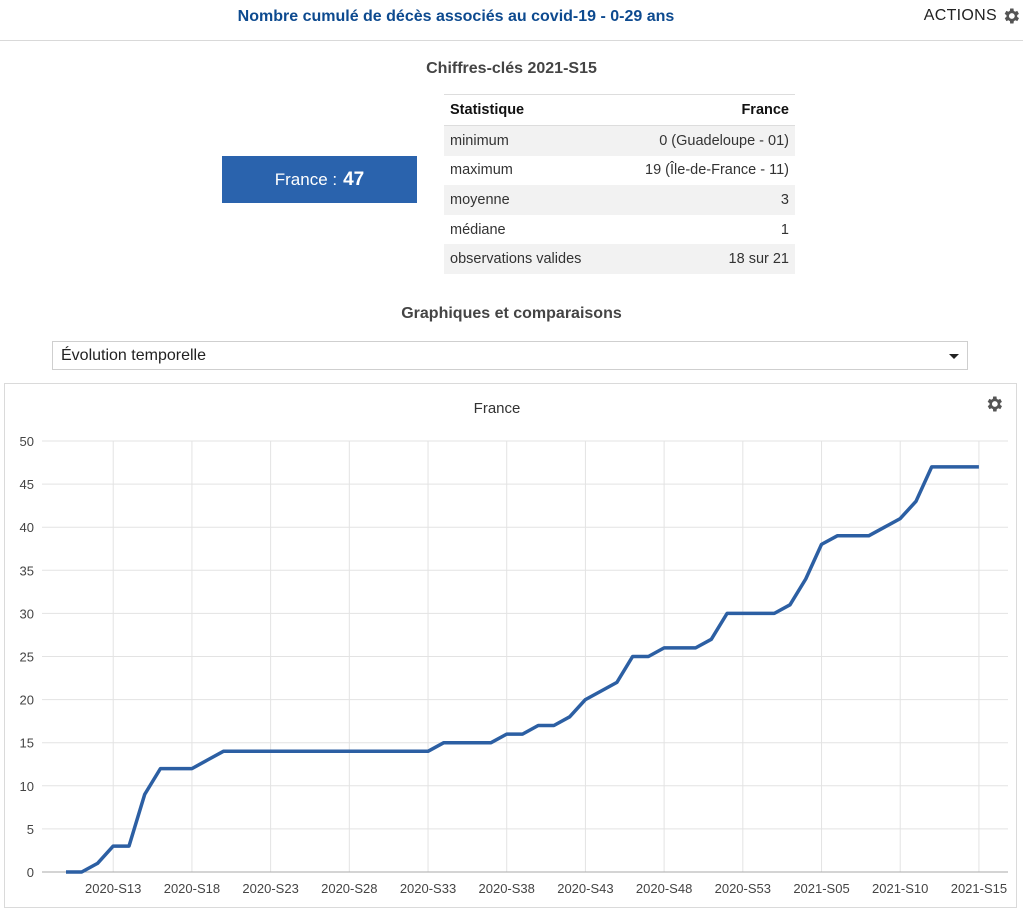 Image resolution: width=1023 pixels, height=912 pixels. I want to click on row-value: 1, so click(784, 229).